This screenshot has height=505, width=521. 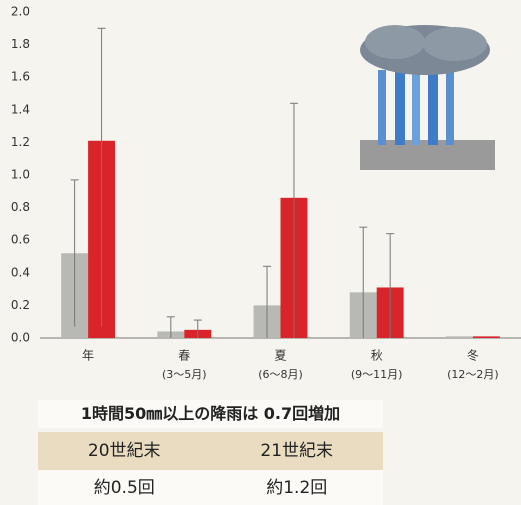 What do you see at coordinates (210, 451) in the screenshot?
I see `table-header: 20世紀末 21世紀末` at bounding box center [210, 451].